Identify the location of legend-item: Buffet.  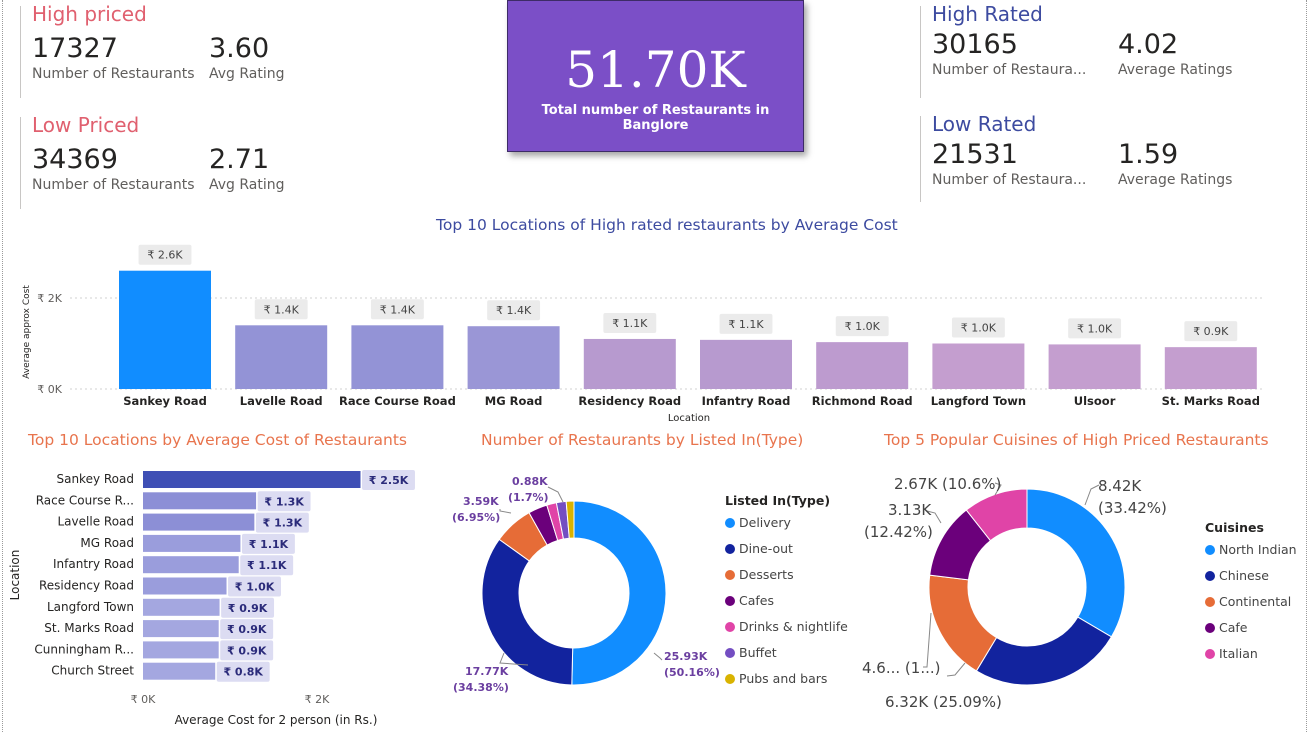
(758, 652).